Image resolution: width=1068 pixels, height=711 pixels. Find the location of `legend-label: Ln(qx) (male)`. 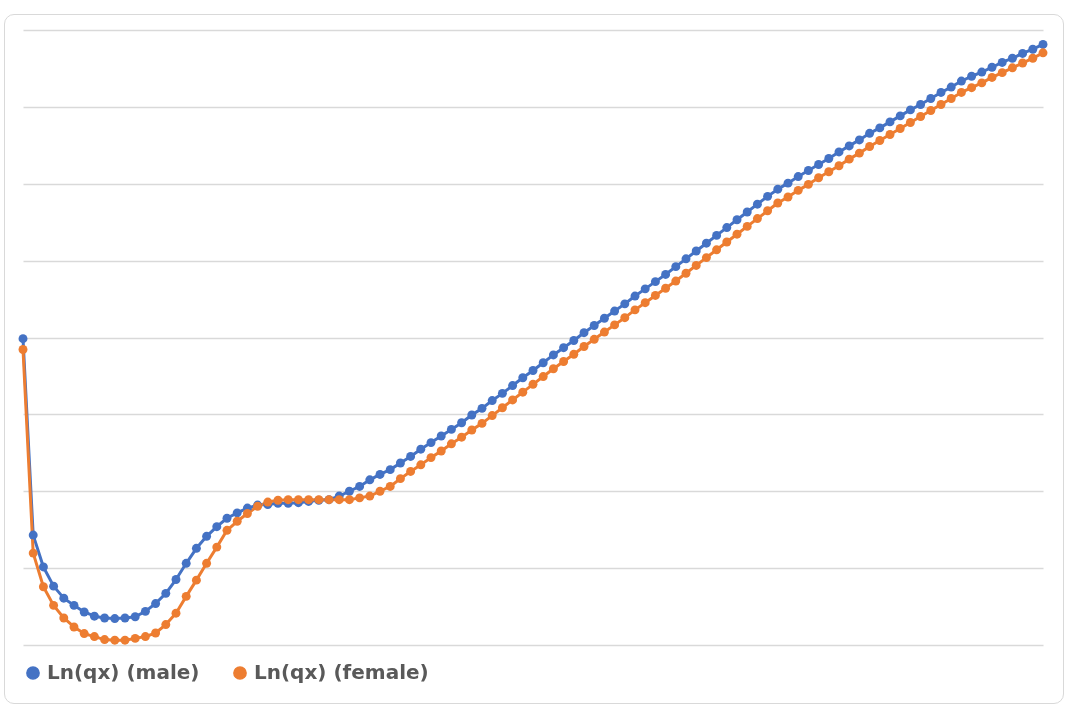

legend-label: Ln(qx) (male) is located at coordinates (123, 672).